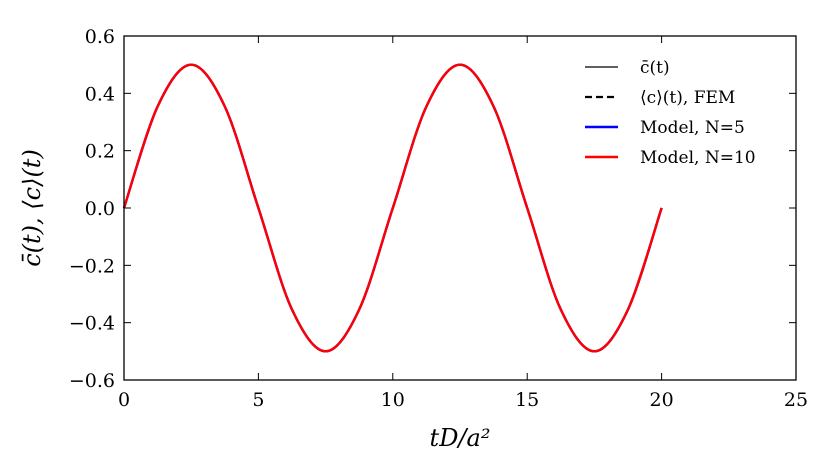 The width and height of the screenshot is (830, 475). Describe the element at coordinates (100, 209) in the screenshot. I see `y-tick-label: 0.0` at that location.